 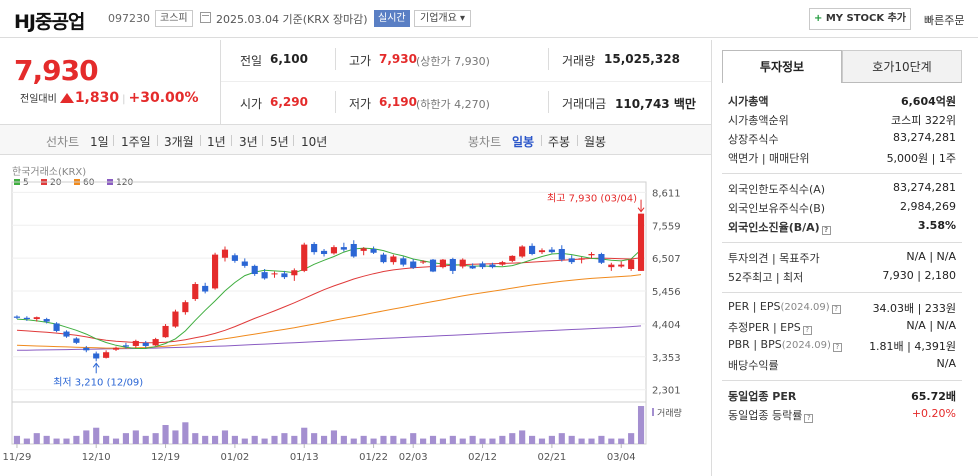 I want to click on amount-label: 거래대금, so click(x=584, y=104).